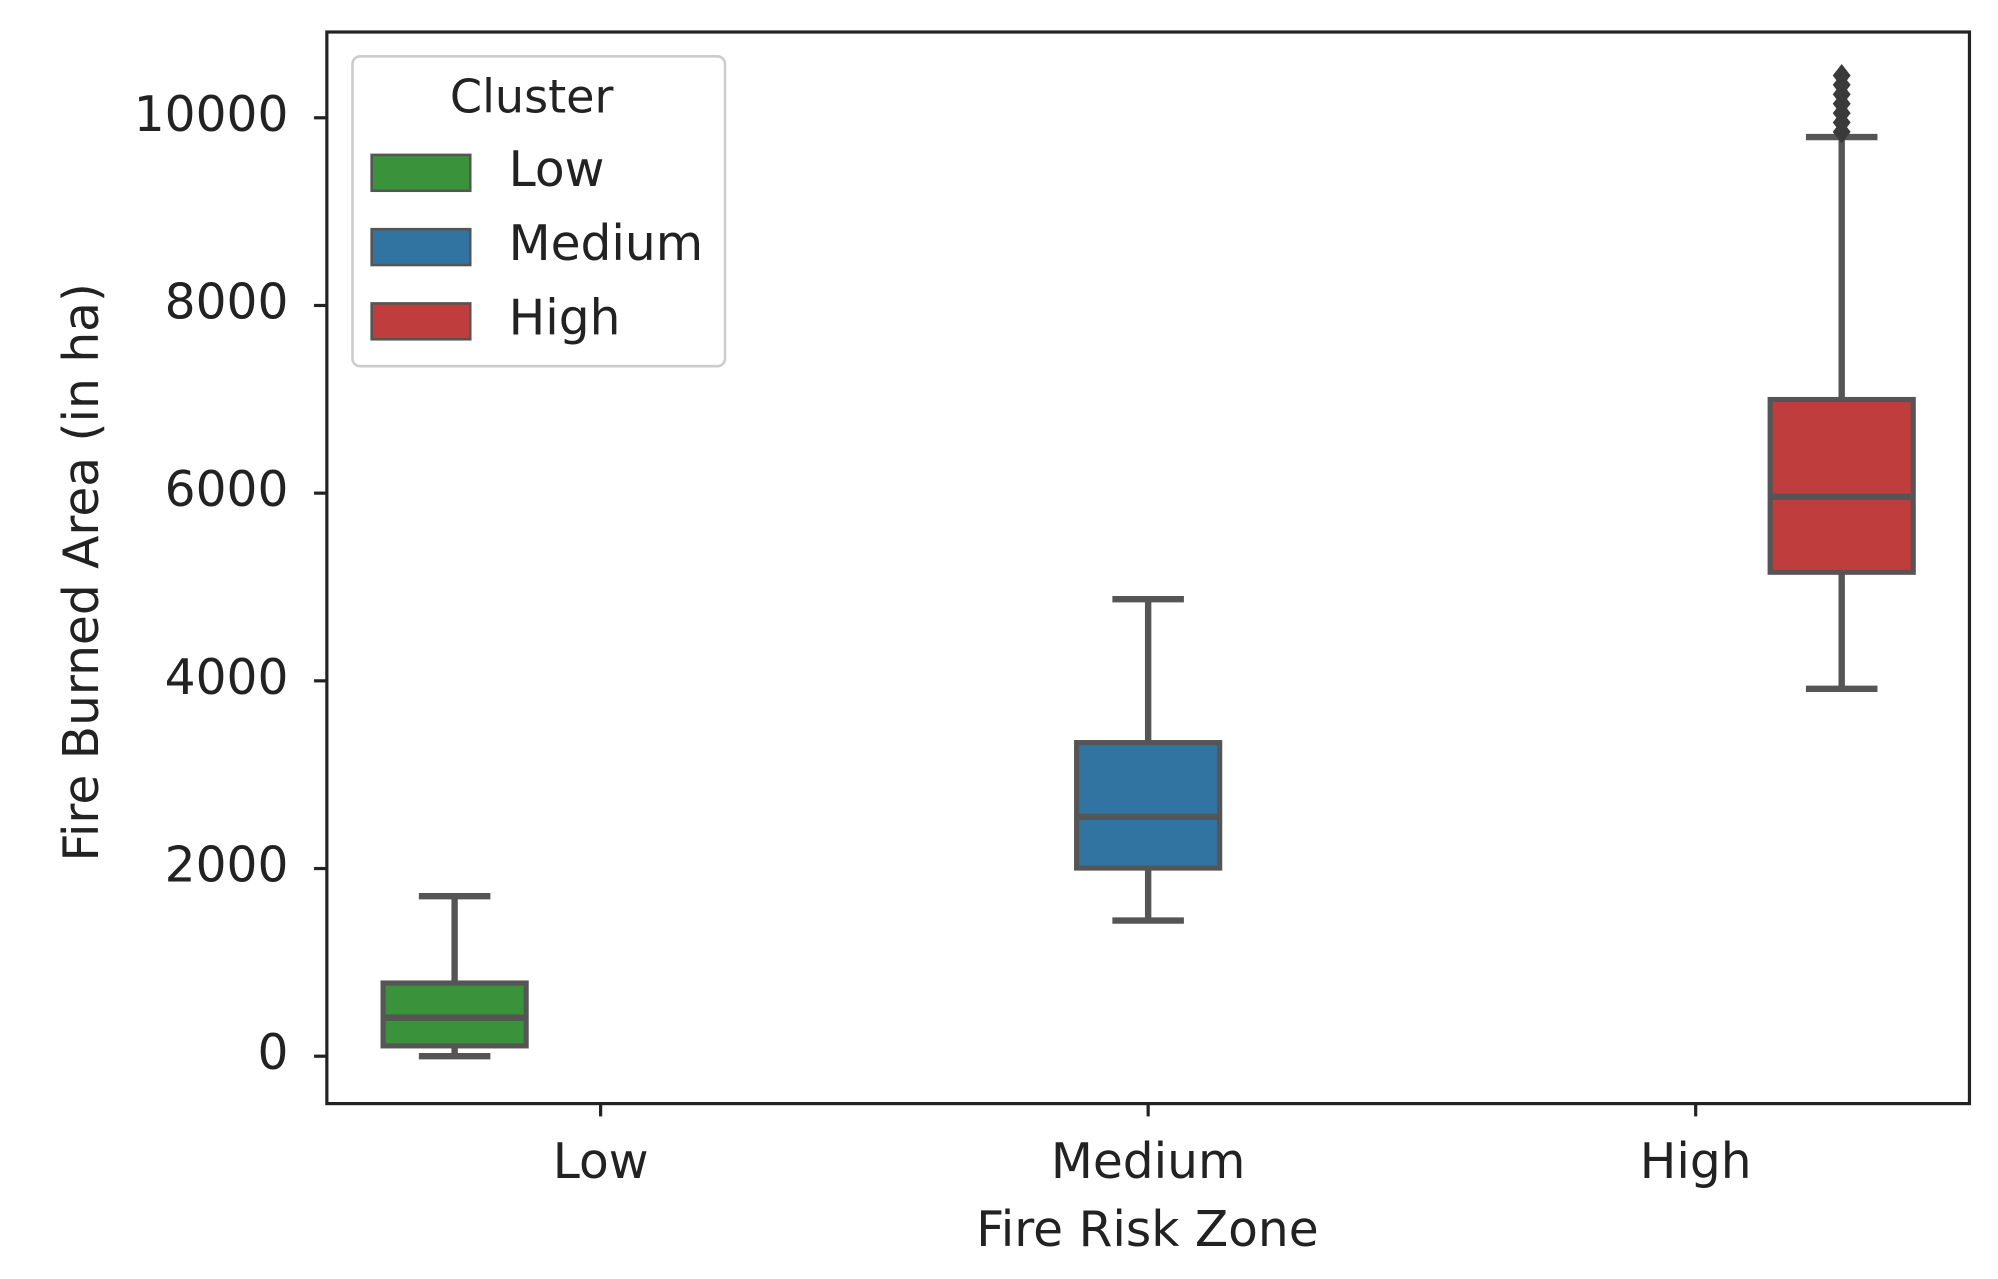  What do you see at coordinates (1696, 1162) in the screenshot?
I see `x-tick-label: High` at bounding box center [1696, 1162].